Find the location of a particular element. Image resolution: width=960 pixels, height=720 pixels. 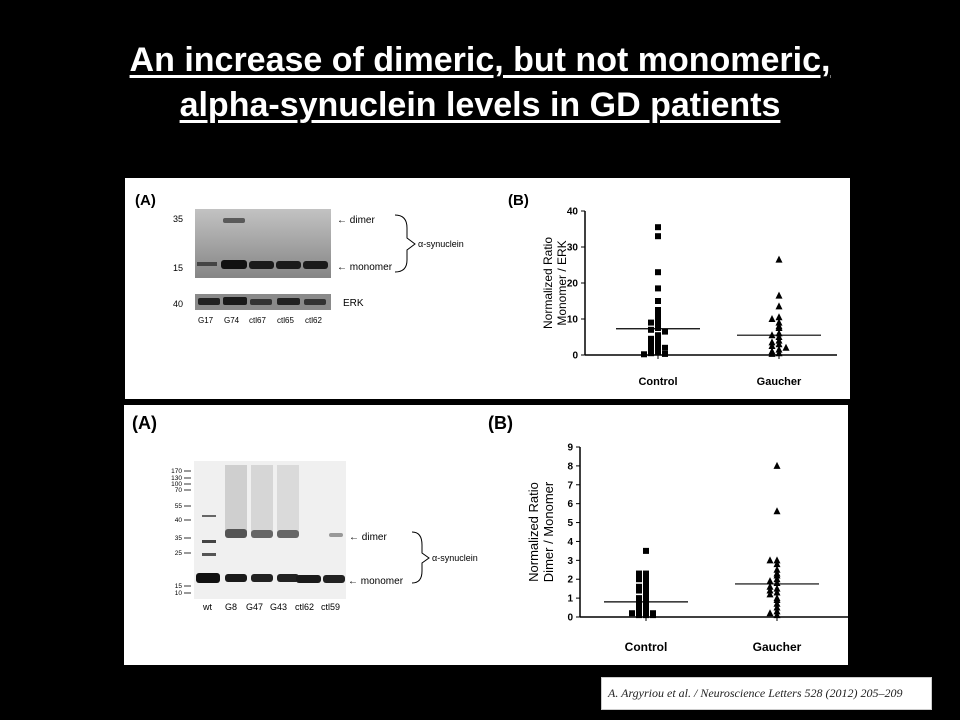

y-axis-label-line: Normalized Ratio is located at coordinates (533, 532).